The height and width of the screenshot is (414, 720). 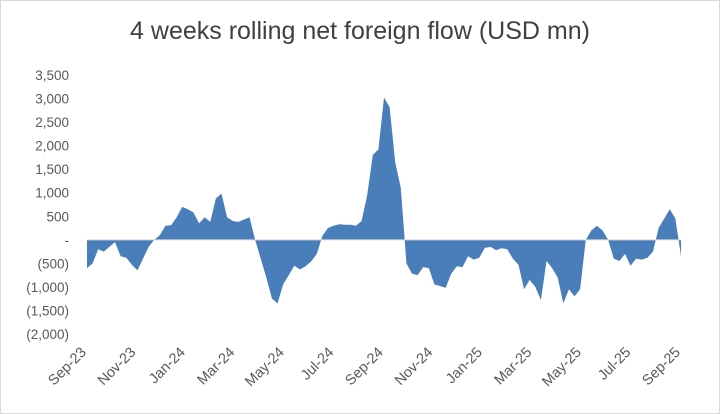 What do you see at coordinates (52, 146) in the screenshot?
I see `y-tick-label: 2,000` at bounding box center [52, 146].